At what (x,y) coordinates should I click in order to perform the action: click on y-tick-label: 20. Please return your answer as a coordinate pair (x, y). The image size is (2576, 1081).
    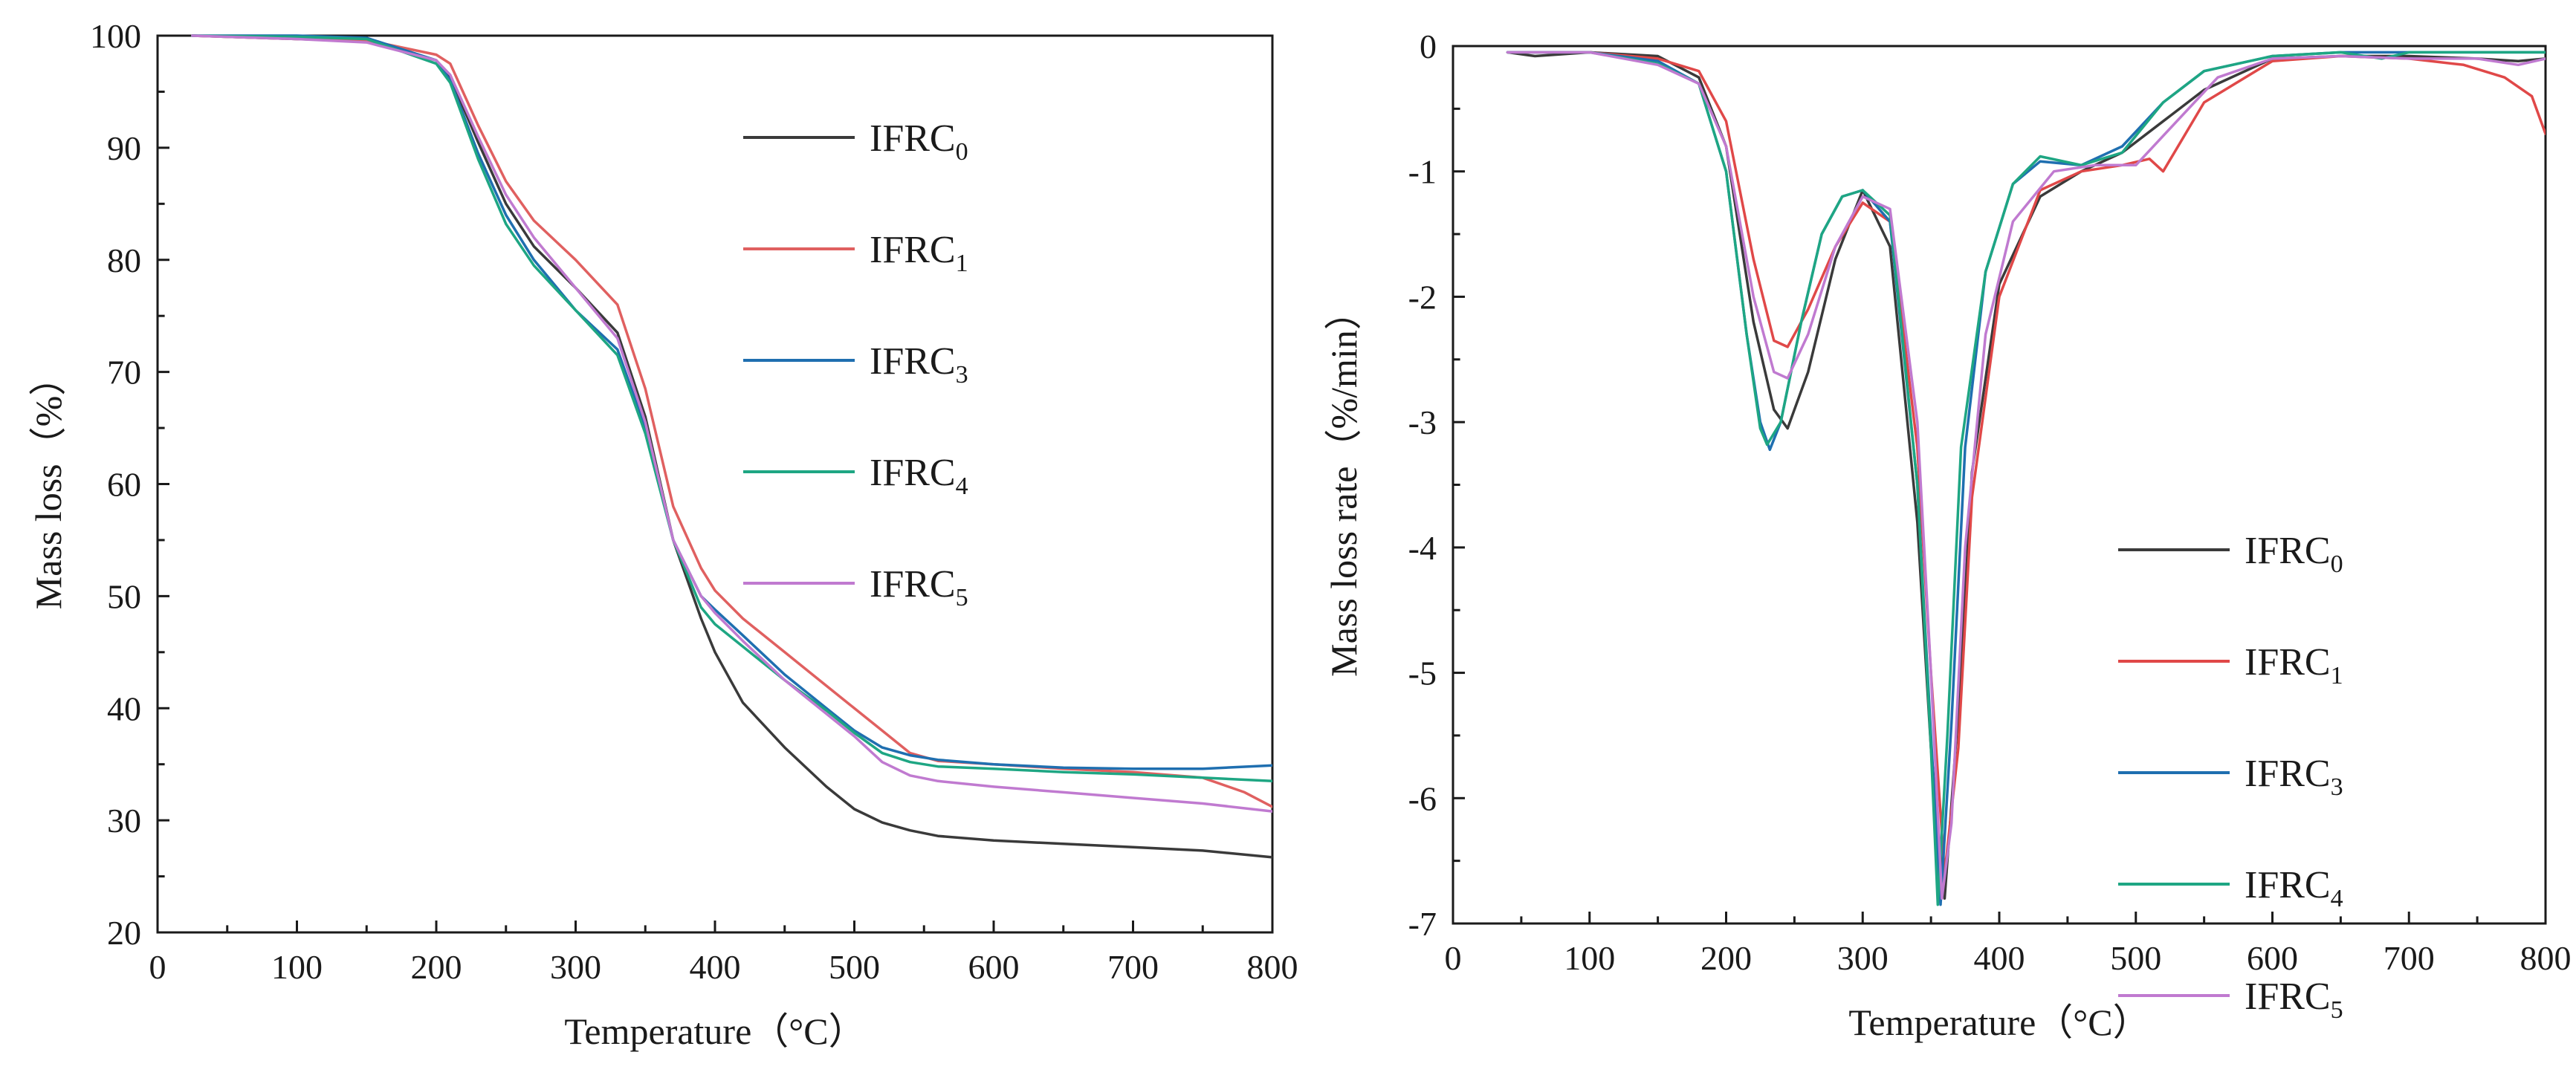
    Looking at the image, I should click on (124, 933).